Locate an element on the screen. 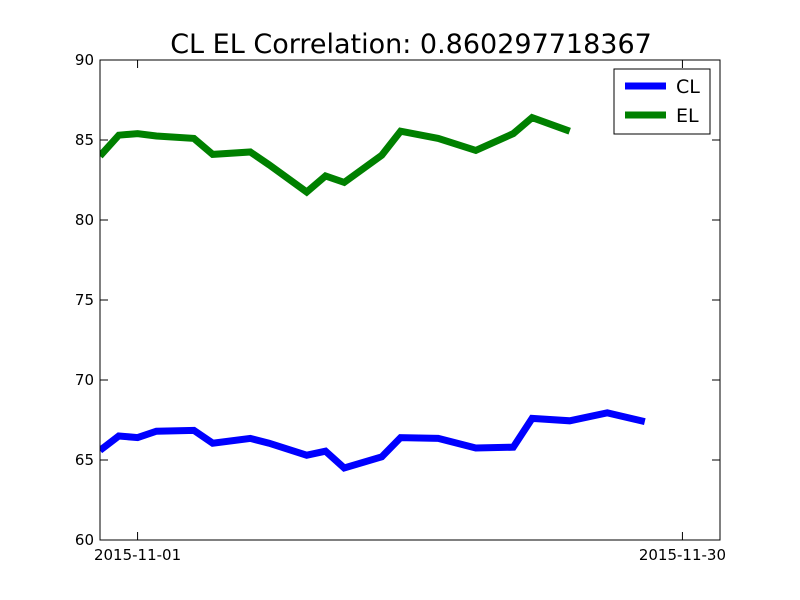  y-tick-label: 80 is located at coordinates (84, 220).